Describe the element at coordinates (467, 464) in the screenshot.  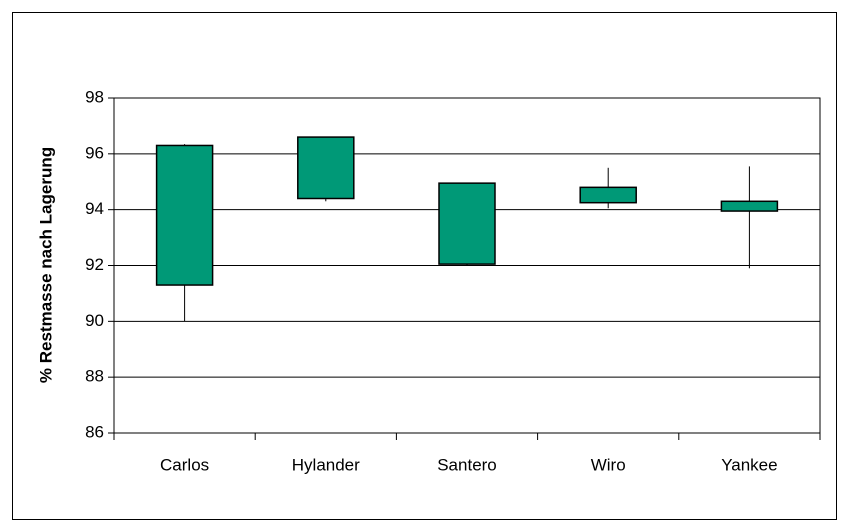
I see `x-tick-label: Santero` at that location.